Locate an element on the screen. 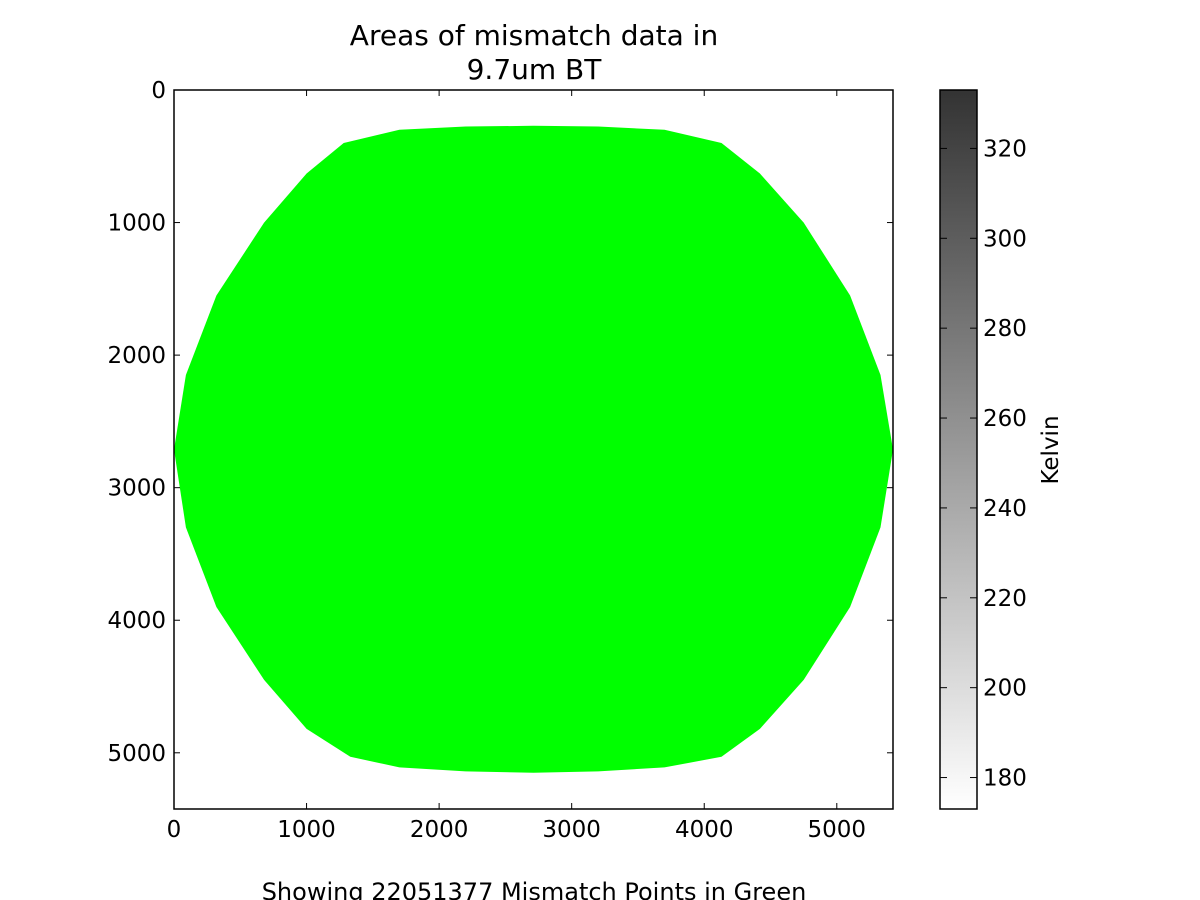  y-tick-label: 0 is located at coordinates (158, 91).